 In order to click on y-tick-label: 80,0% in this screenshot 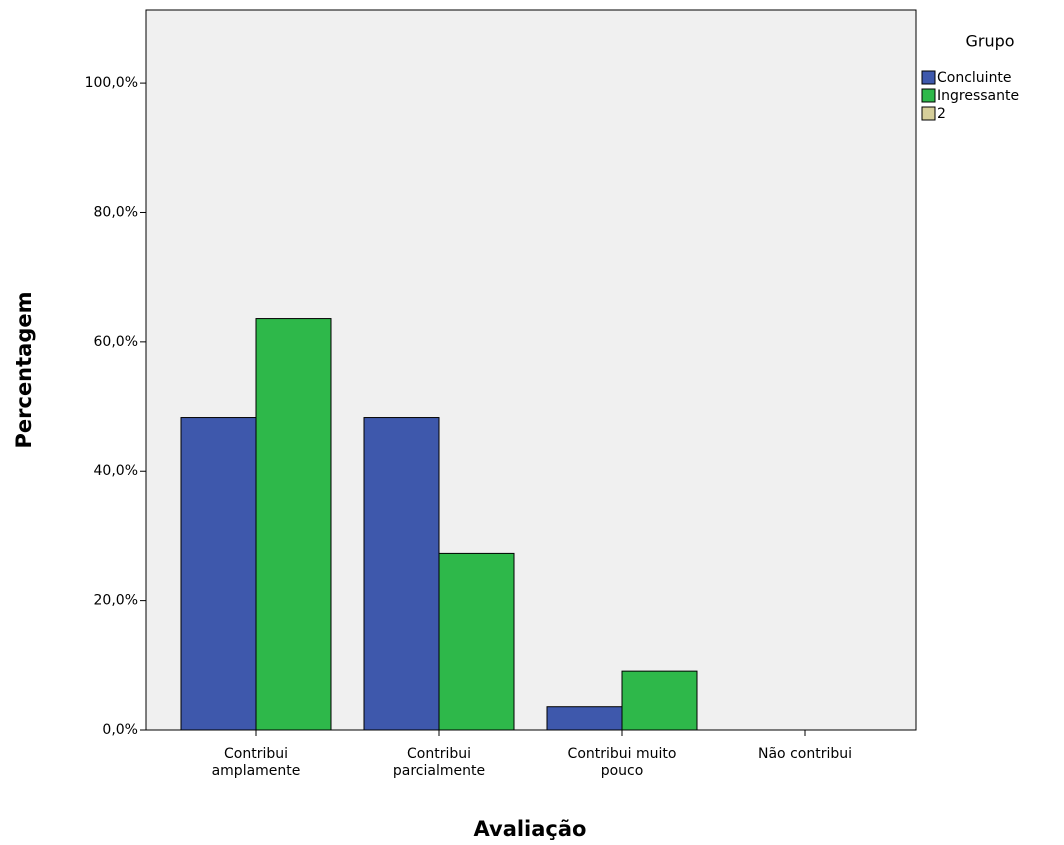, I will do `click(116, 212)`.